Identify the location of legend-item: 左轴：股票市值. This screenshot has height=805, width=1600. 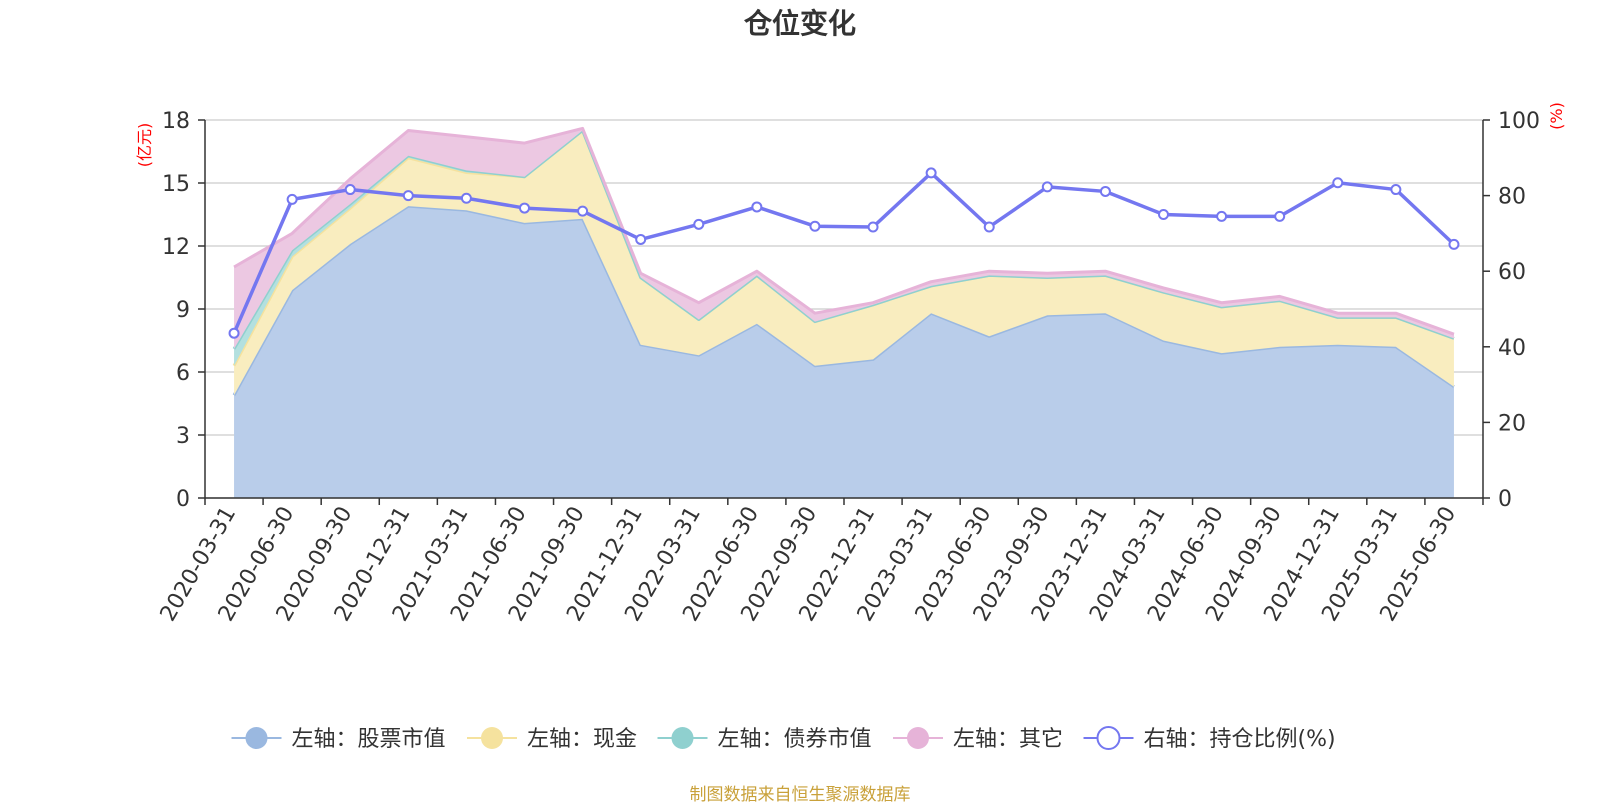
(338, 739).